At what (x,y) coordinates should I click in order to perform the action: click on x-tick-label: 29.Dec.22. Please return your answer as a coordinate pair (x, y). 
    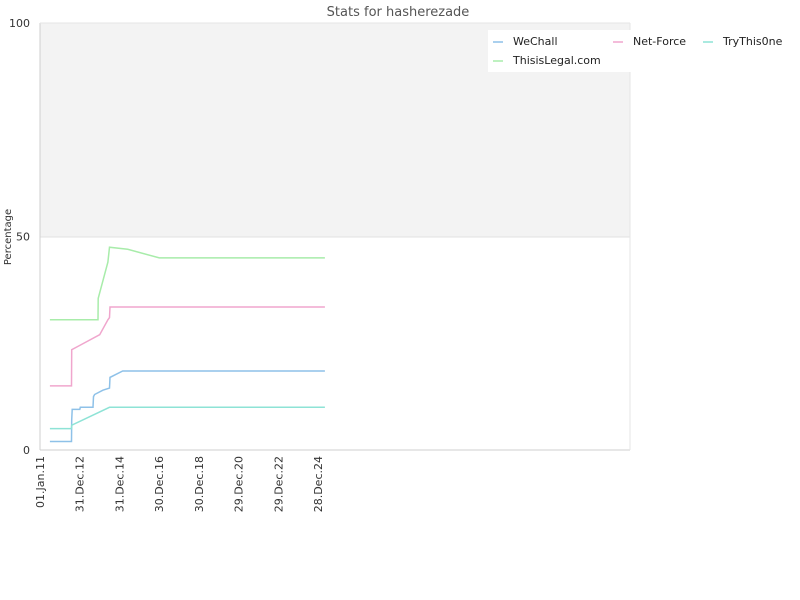
    Looking at the image, I should click on (278, 484).